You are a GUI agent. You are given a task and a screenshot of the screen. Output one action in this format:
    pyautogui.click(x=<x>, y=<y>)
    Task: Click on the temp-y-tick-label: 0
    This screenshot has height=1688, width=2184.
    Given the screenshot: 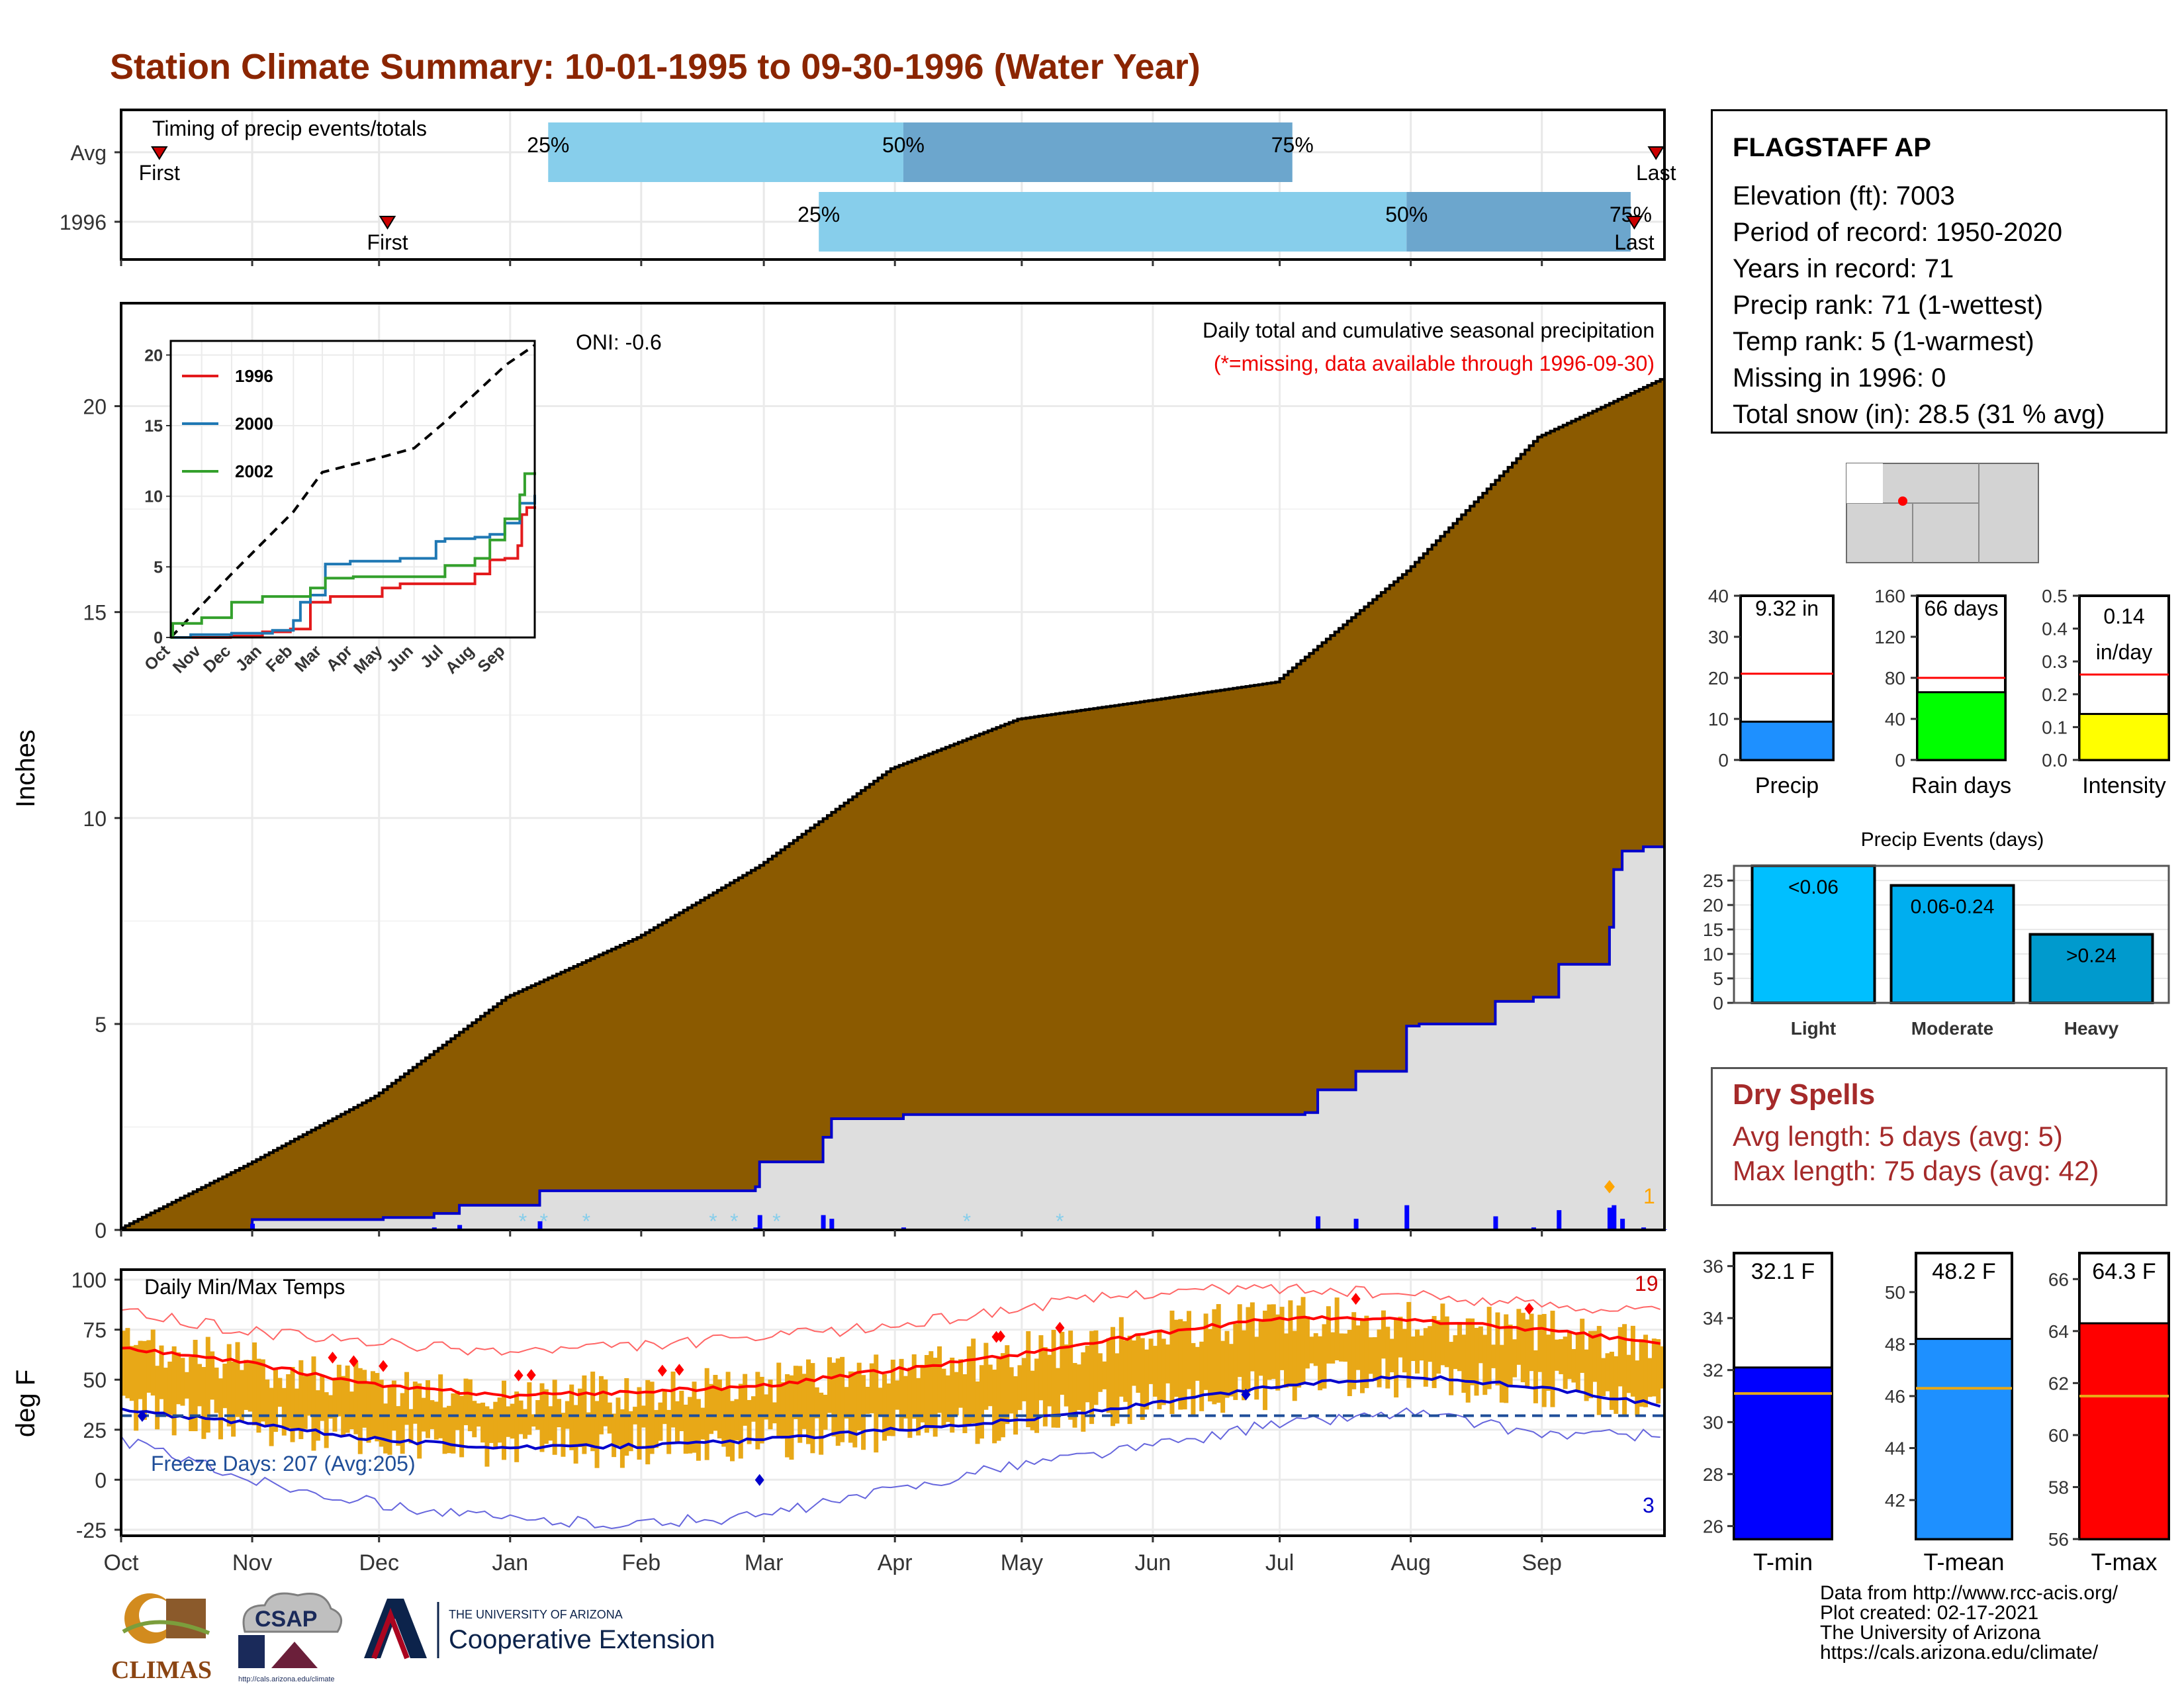 What is the action you would take?
    pyautogui.click(x=101, y=1480)
    